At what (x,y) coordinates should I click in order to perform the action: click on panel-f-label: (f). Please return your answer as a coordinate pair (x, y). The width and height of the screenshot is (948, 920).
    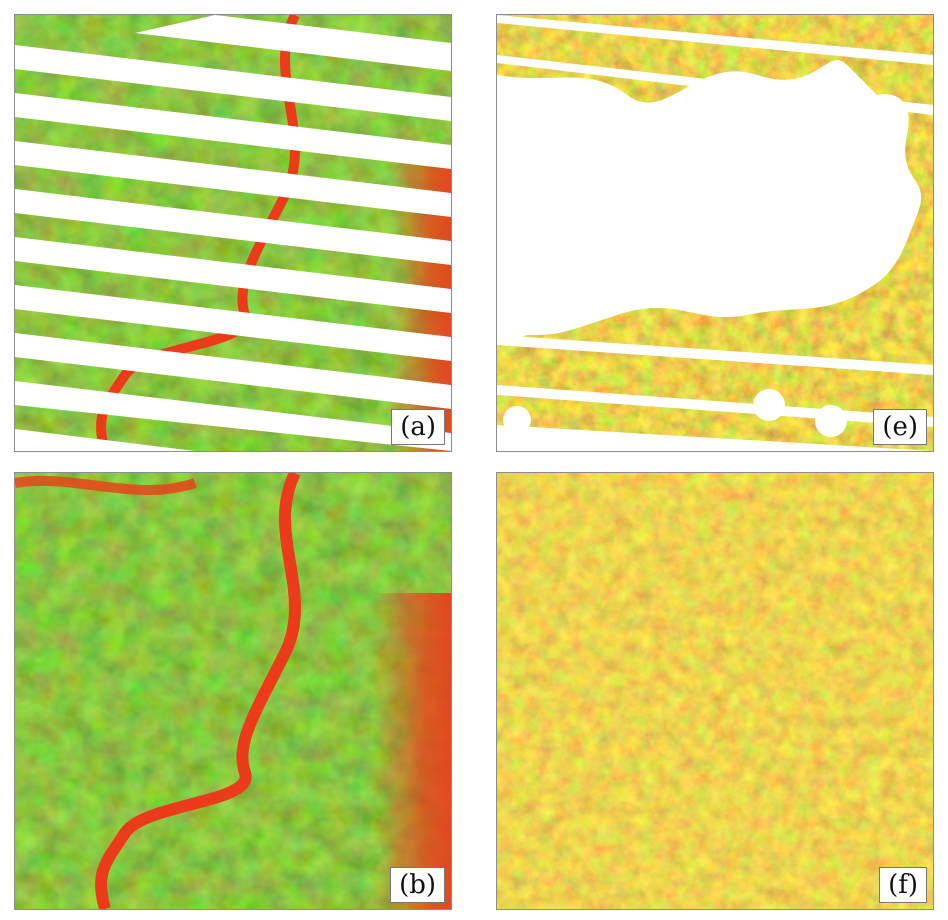
    Looking at the image, I should click on (903, 885).